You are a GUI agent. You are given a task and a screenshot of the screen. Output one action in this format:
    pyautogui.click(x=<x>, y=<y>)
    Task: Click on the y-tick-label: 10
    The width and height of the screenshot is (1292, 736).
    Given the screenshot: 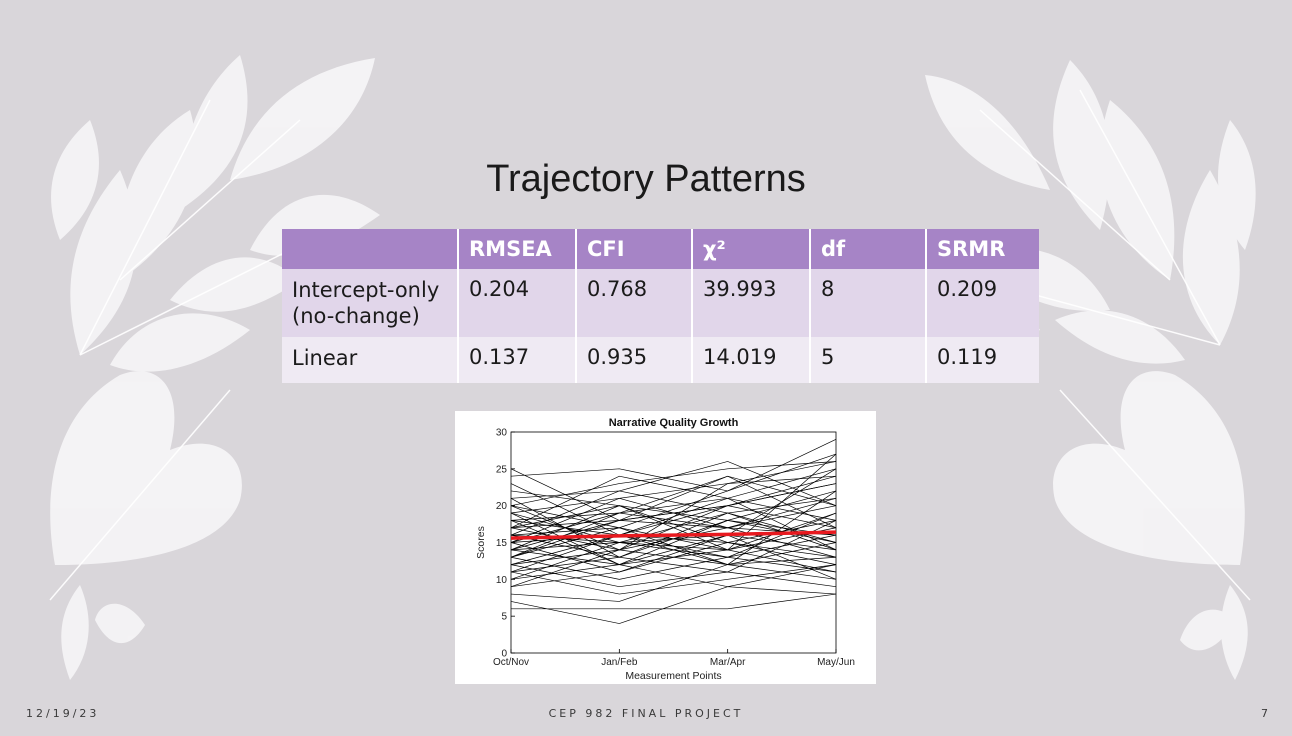 What is the action you would take?
    pyautogui.click(x=502, y=580)
    